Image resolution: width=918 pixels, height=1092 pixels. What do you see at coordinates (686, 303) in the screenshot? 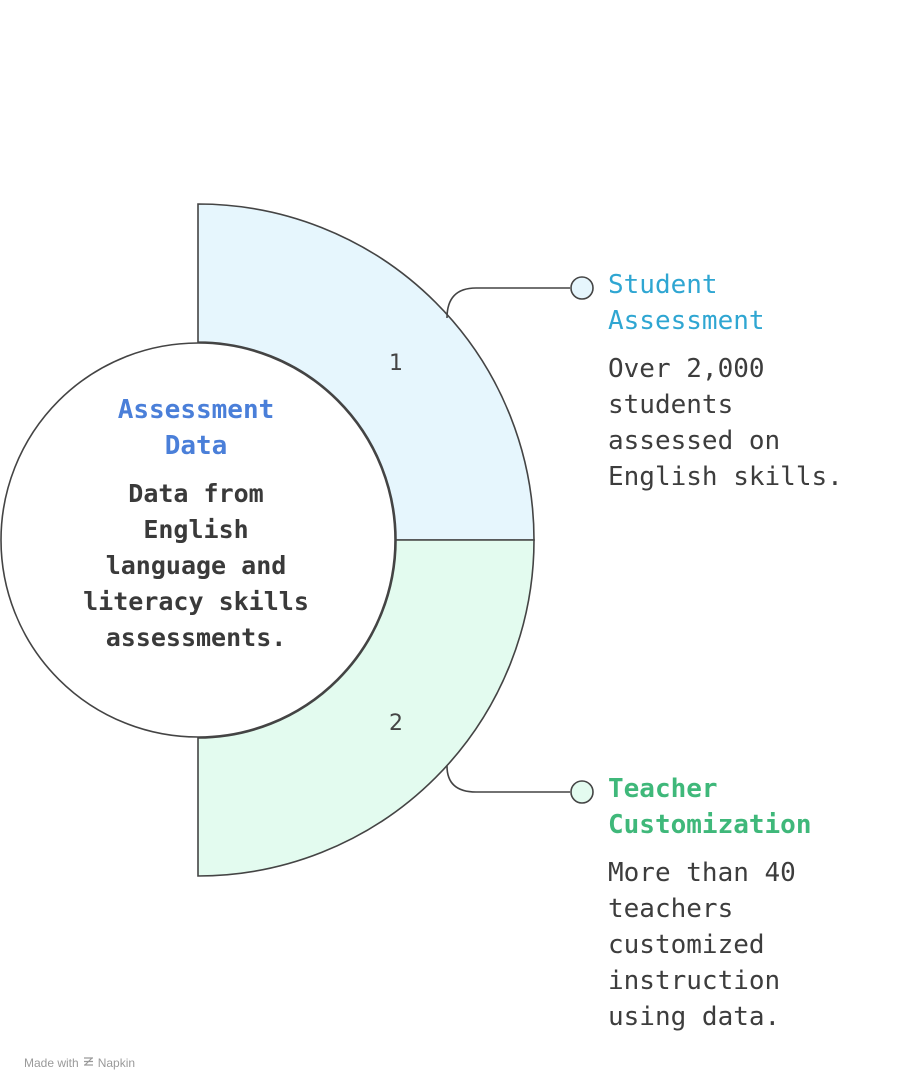
I see `segment-1-title: Student Assessment` at bounding box center [686, 303].